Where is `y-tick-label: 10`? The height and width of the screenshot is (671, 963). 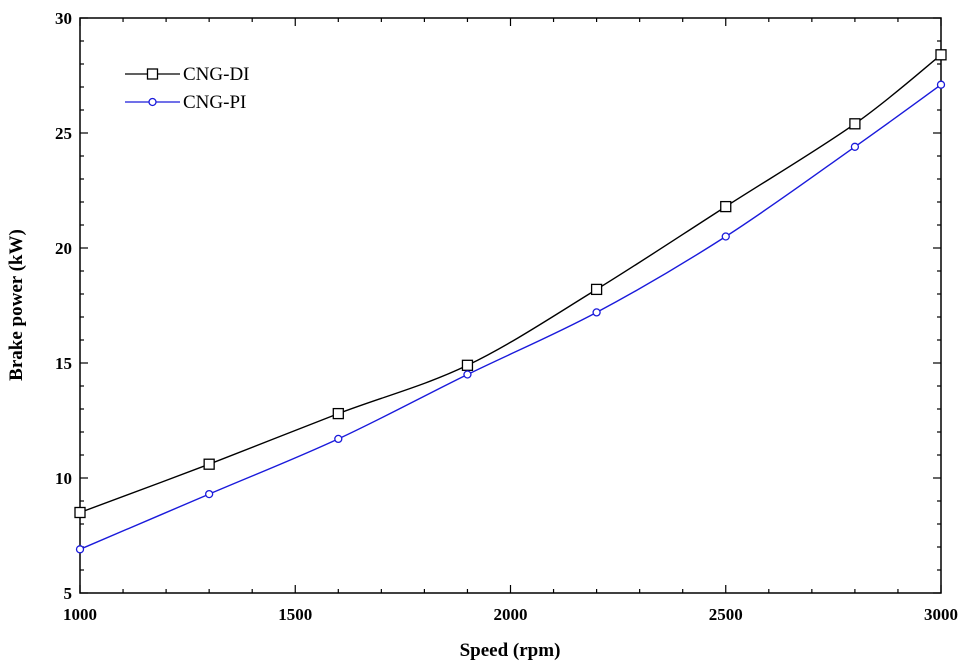 y-tick-label: 10 is located at coordinates (63, 478).